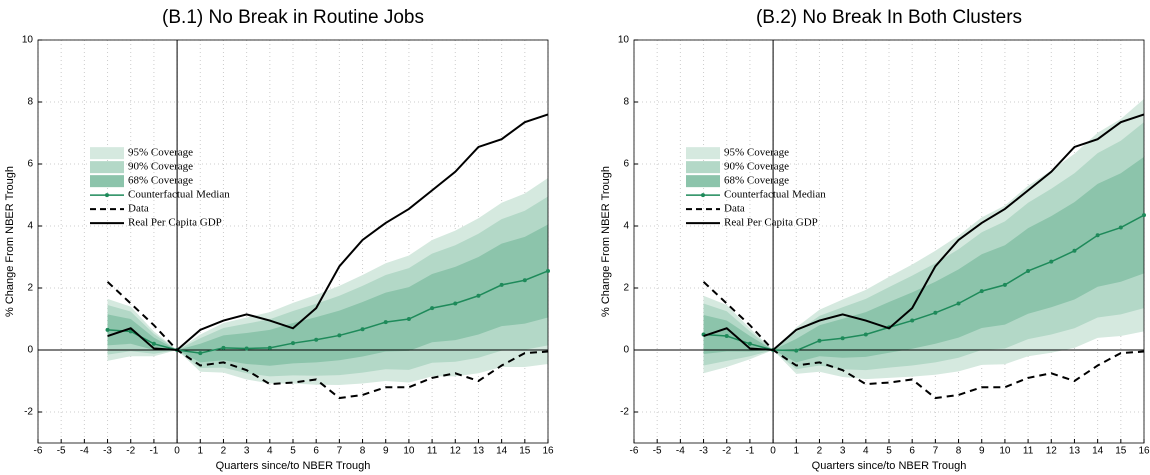 Image resolution: width=1150 pixels, height=475 pixels. What do you see at coordinates (982, 451) in the screenshot?
I see `x-tick-label: 9` at bounding box center [982, 451].